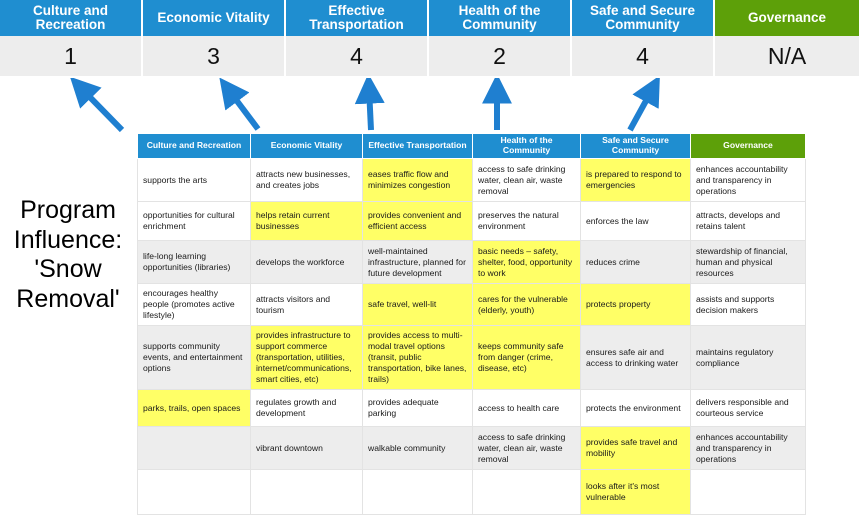  What do you see at coordinates (748, 146) in the screenshot?
I see `matrix-header-governance: Governance` at bounding box center [748, 146].